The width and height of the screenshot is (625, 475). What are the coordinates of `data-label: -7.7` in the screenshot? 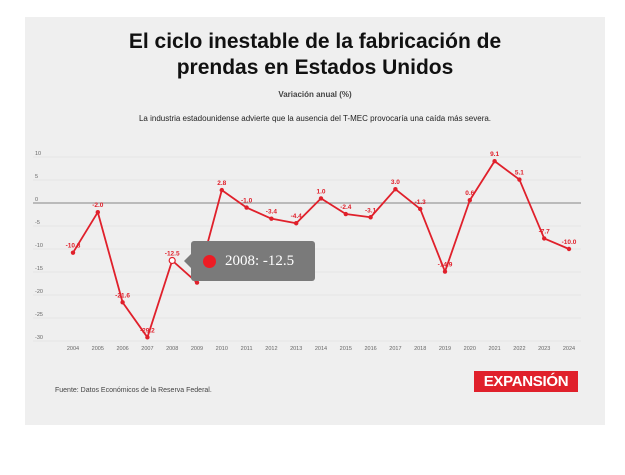 It's located at (545, 231).